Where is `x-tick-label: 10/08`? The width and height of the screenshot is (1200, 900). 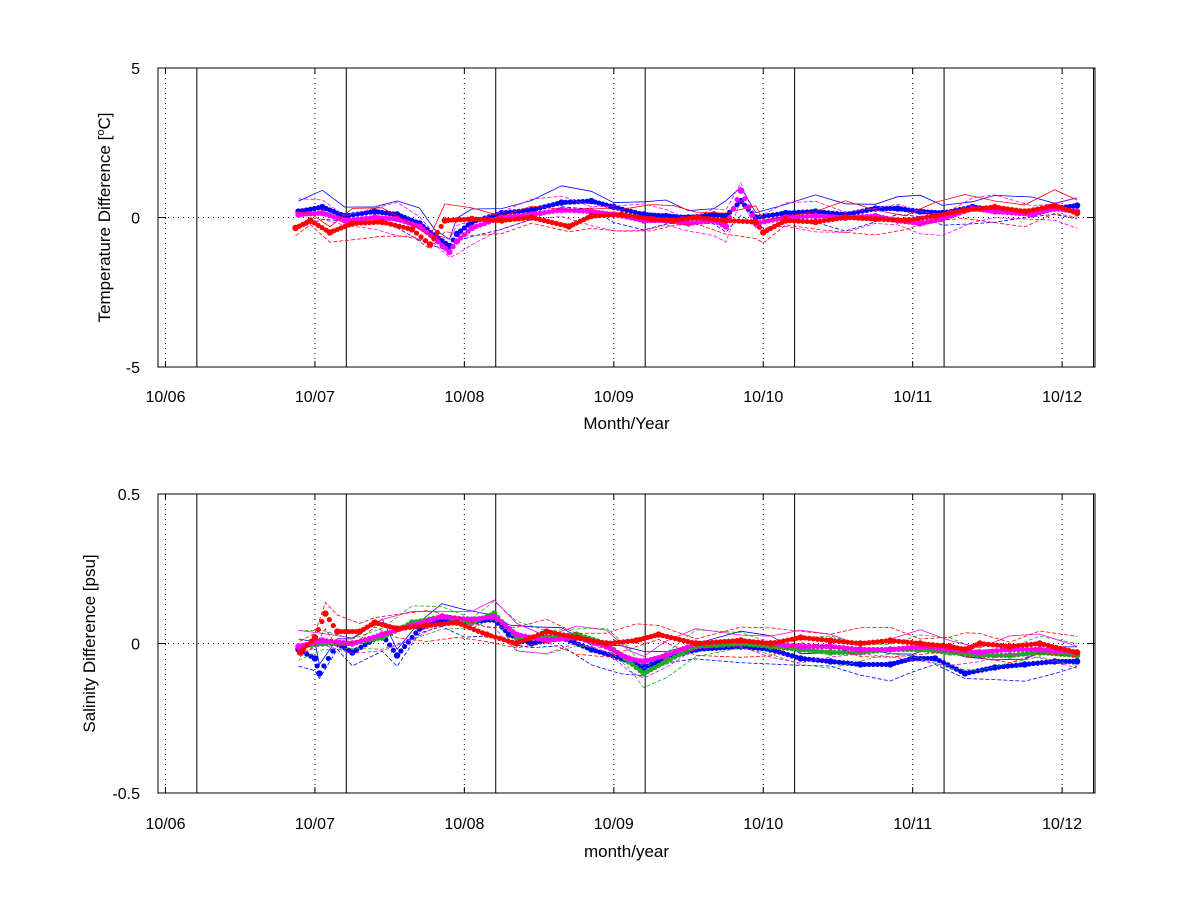 x-tick-label: 10/08 is located at coordinates (464, 397).